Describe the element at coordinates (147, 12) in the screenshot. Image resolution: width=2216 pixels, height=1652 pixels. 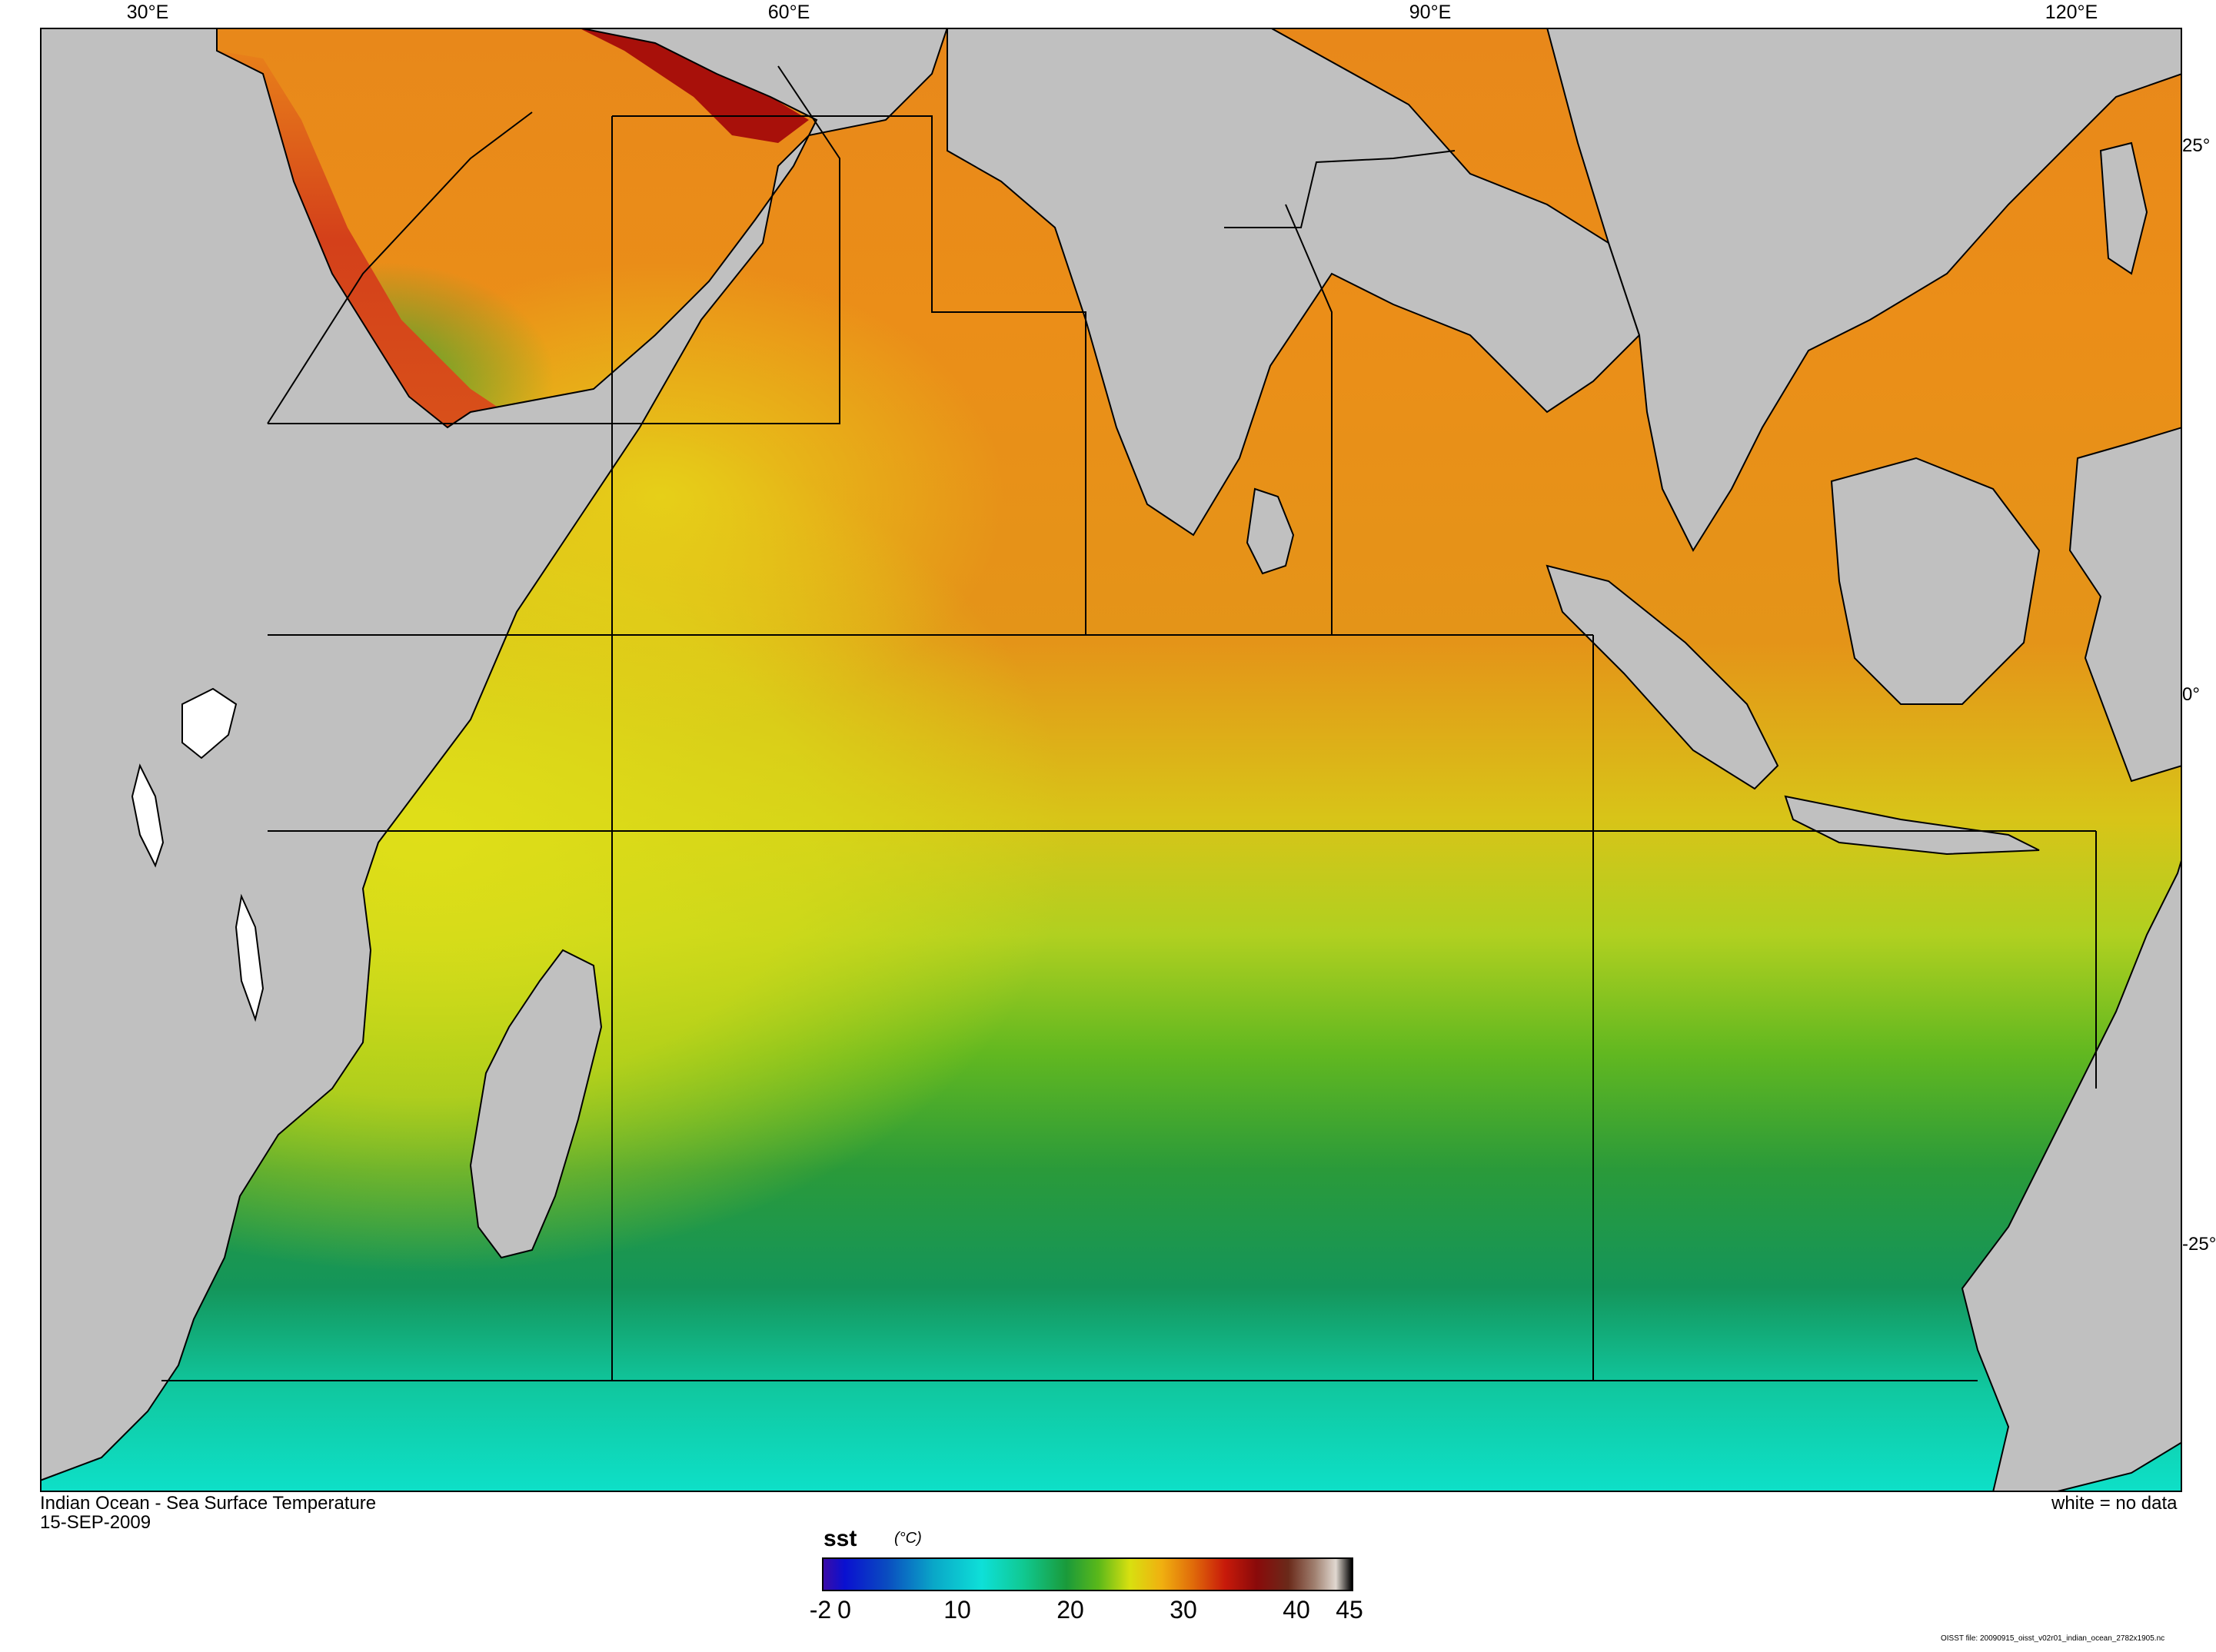
I see `lon-label-30e: 30°E` at that location.